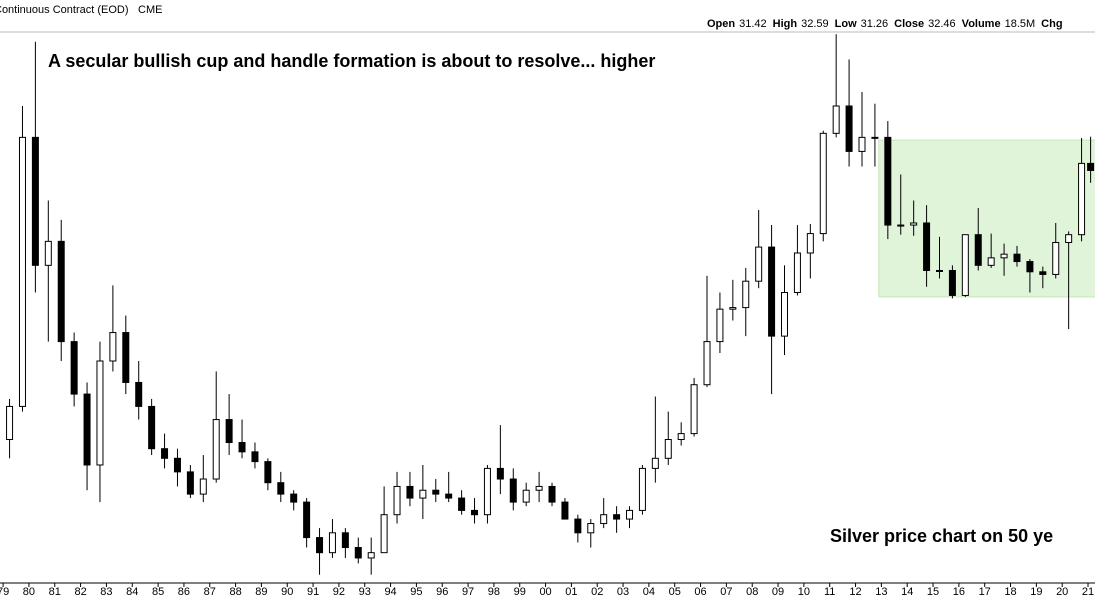 The width and height of the screenshot is (1095, 600). I want to click on x-tick-label: 95, so click(416, 592).